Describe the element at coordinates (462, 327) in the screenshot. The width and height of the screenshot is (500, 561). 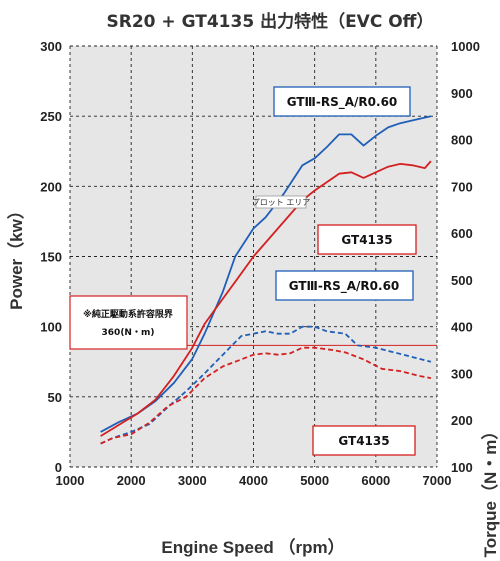
I see `y2-tick-label: 400` at that location.